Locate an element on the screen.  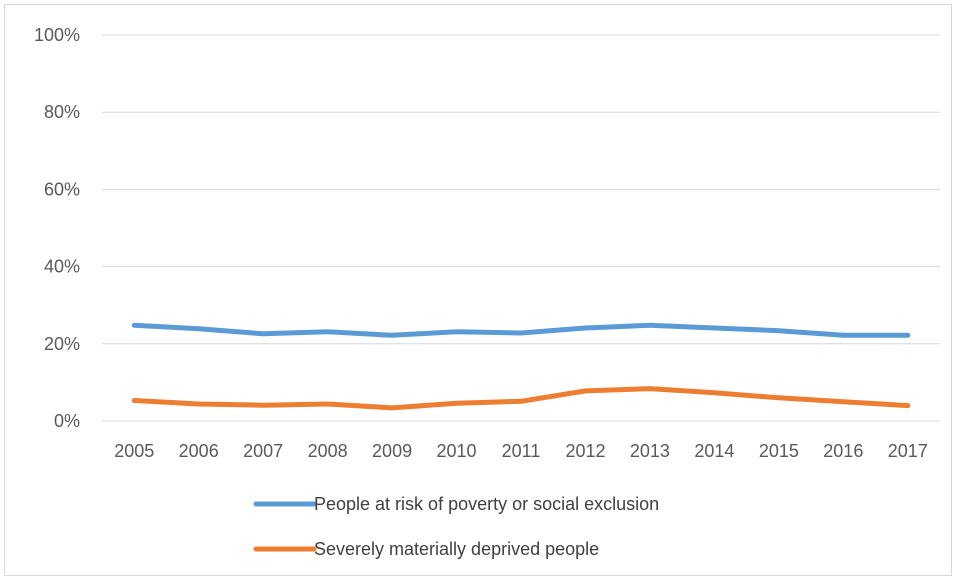
x-tick-label: 2005 is located at coordinates (134, 451).